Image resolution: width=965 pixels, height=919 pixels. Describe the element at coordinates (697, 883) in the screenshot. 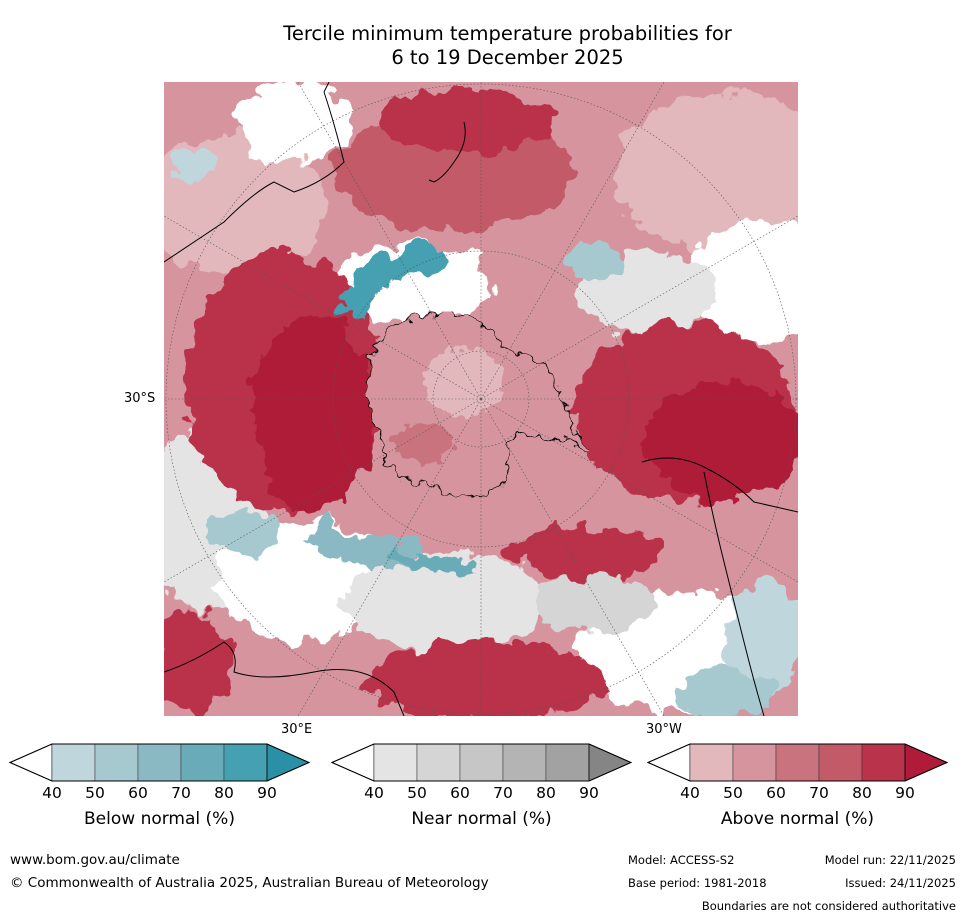

I see `footer-base-period: Base period: 1981-2018` at that location.